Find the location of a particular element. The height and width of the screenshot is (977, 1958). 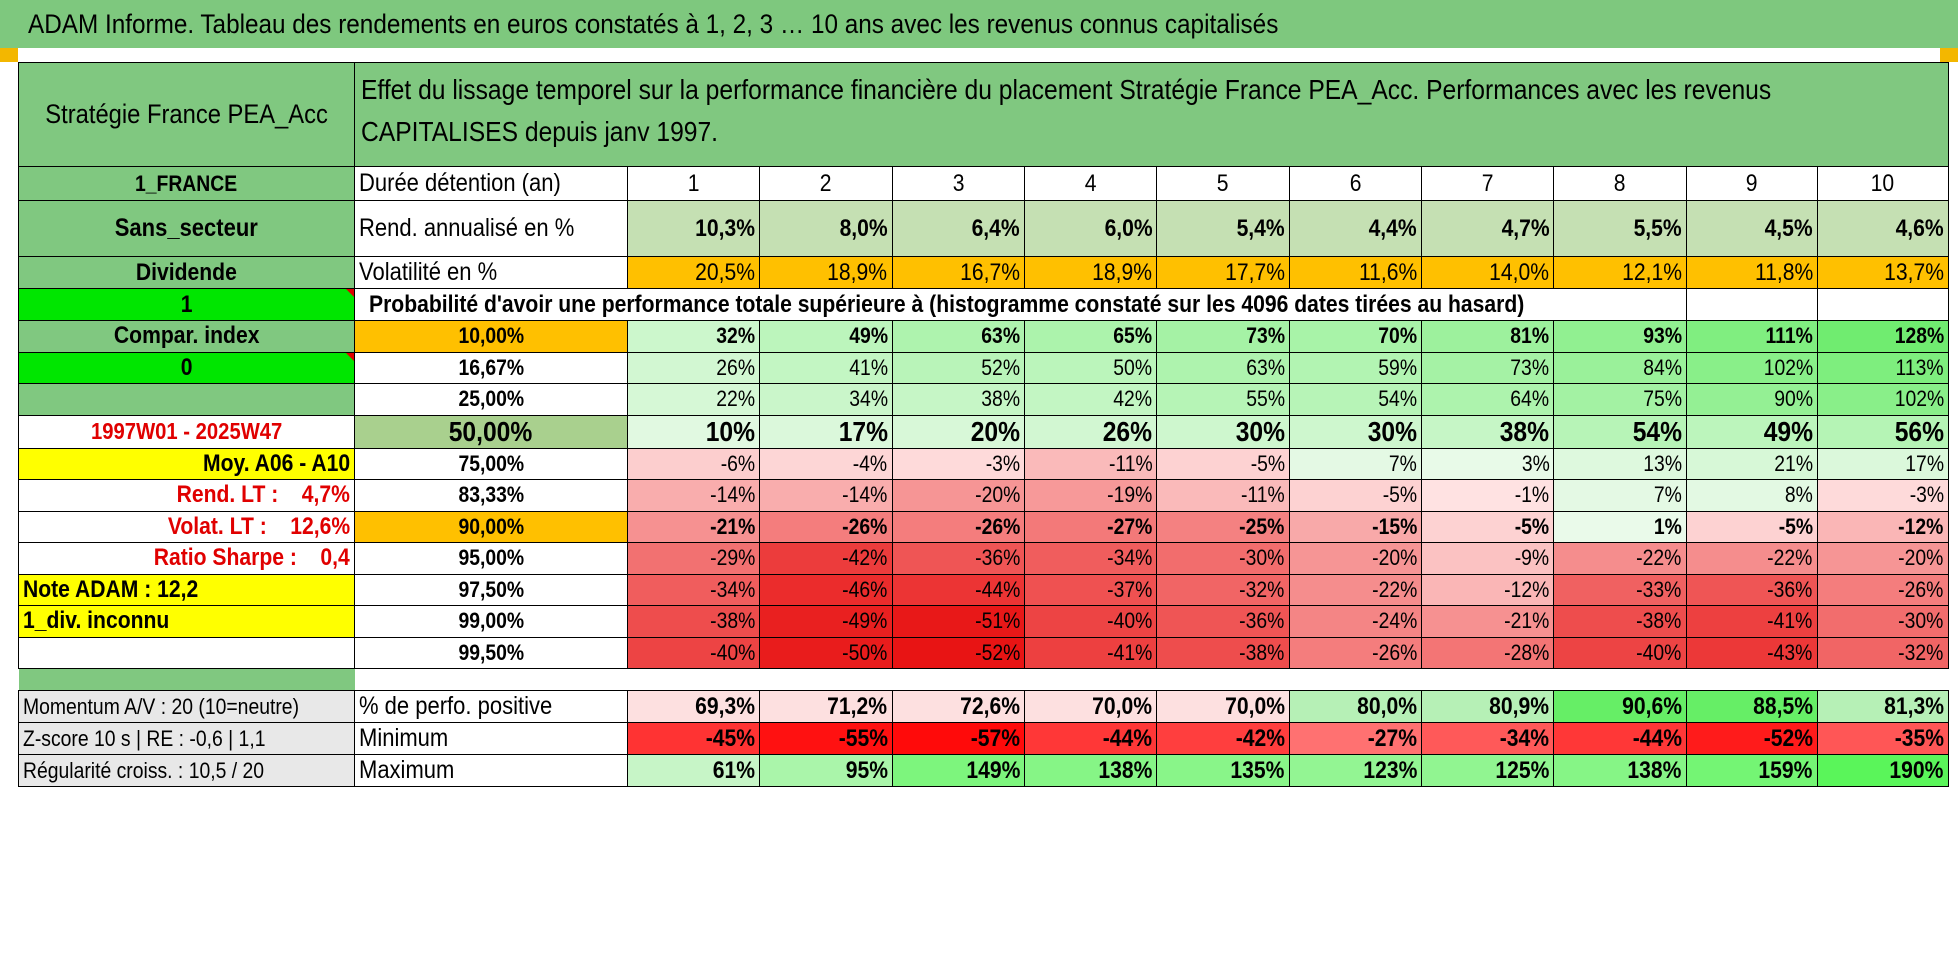

probability-value: -26% is located at coordinates (1355, 652).